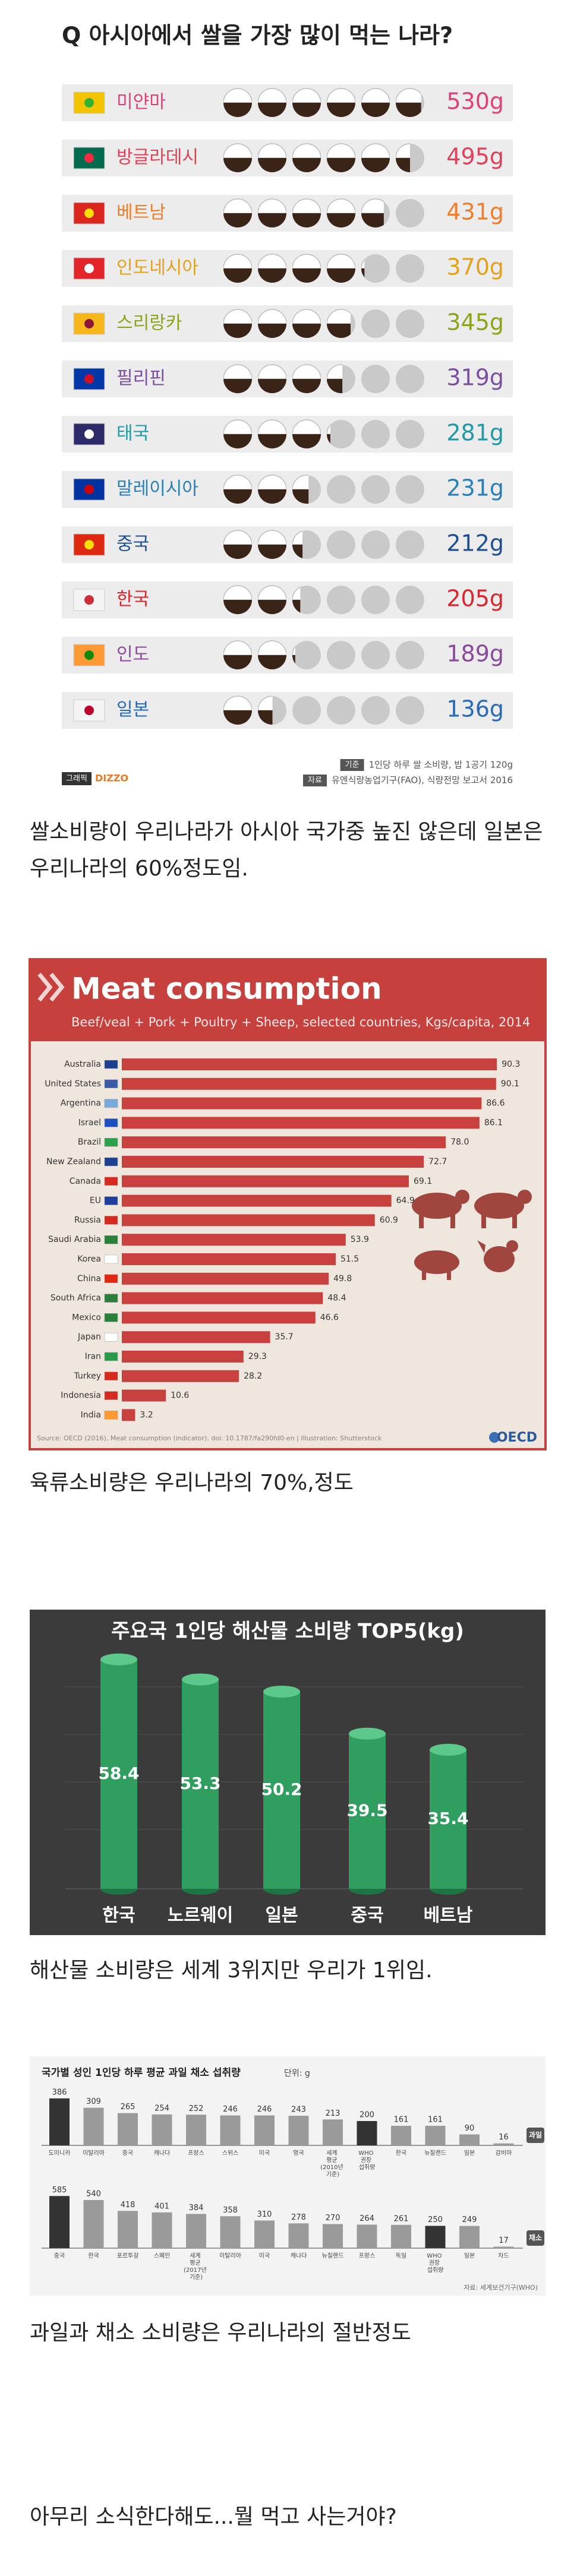  What do you see at coordinates (298, 2217) in the screenshot?
I see `value-label: 278` at bounding box center [298, 2217].